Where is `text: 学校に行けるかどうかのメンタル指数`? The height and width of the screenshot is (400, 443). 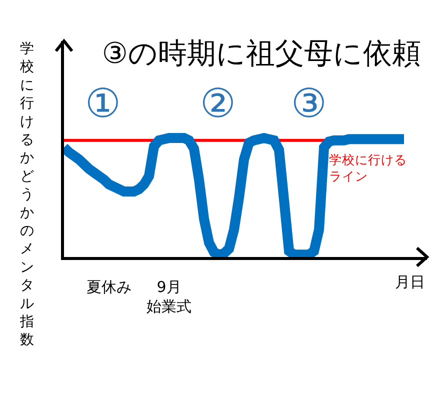
text: 学校に行けるかどうかのメンタル指数 is located at coordinates (27, 194).